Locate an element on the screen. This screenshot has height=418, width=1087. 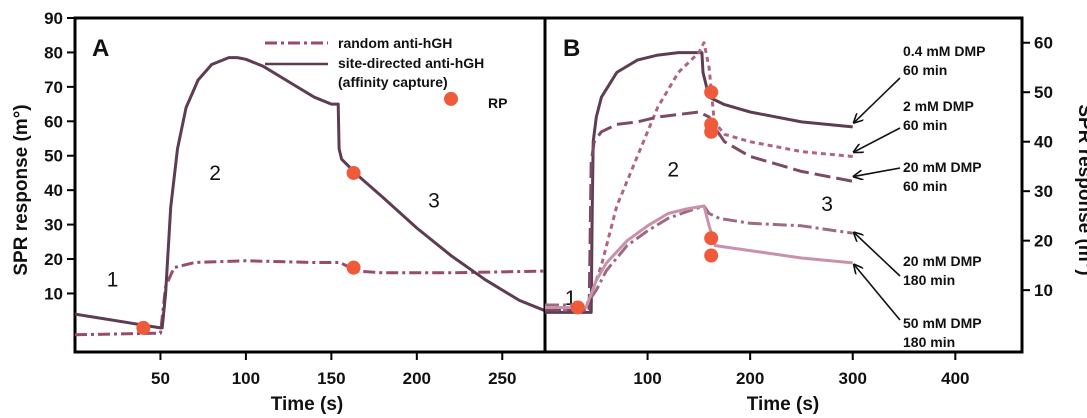
x-tick-label: 150 is located at coordinates (331, 378).